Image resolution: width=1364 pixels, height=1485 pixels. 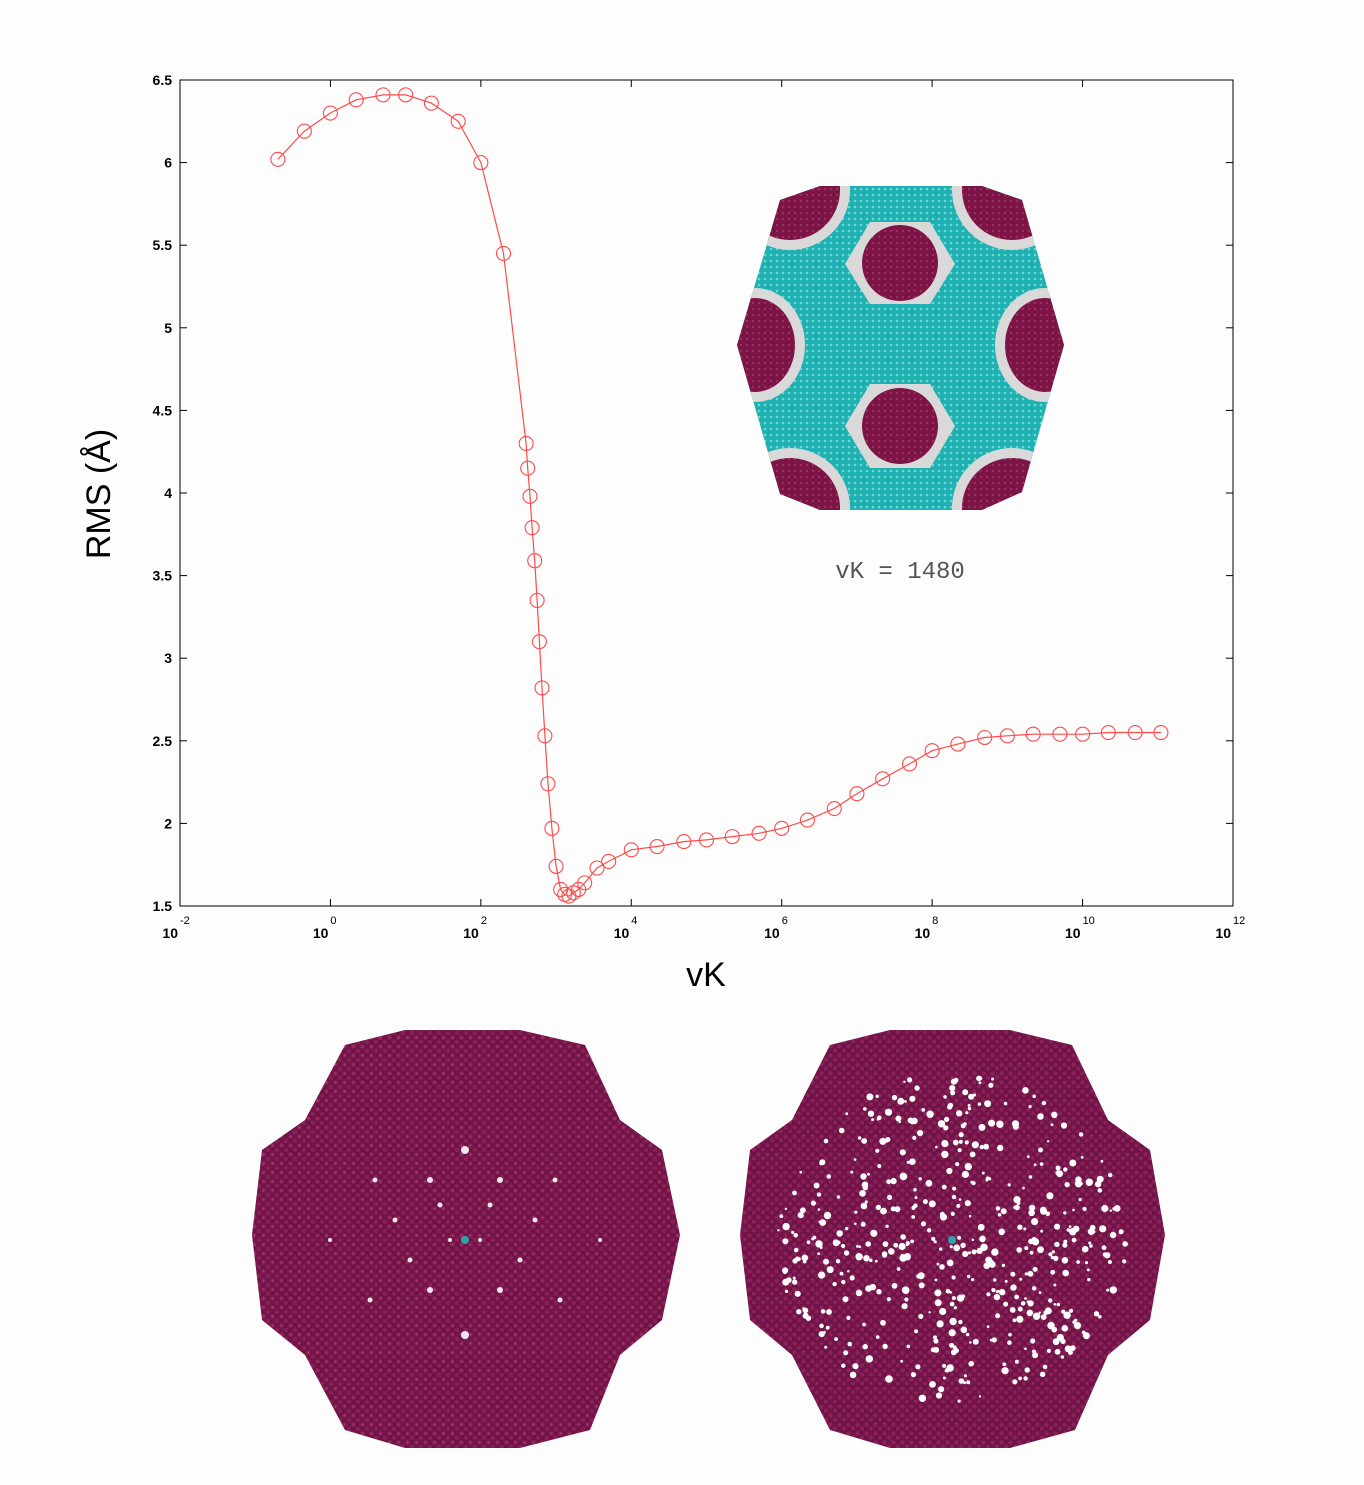 I want to click on y-tick-label-3: 3, so click(x=168, y=658).